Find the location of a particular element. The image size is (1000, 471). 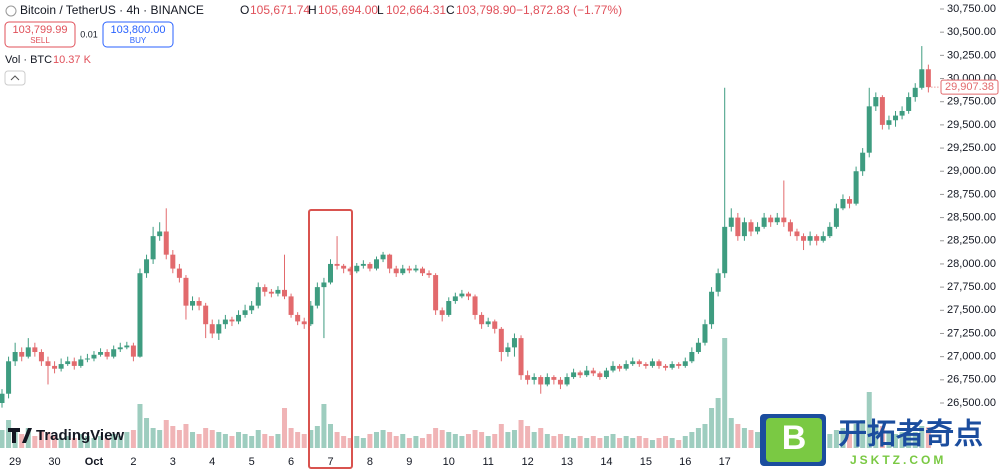

buy-price: 103,800.00 is located at coordinates (137, 30).